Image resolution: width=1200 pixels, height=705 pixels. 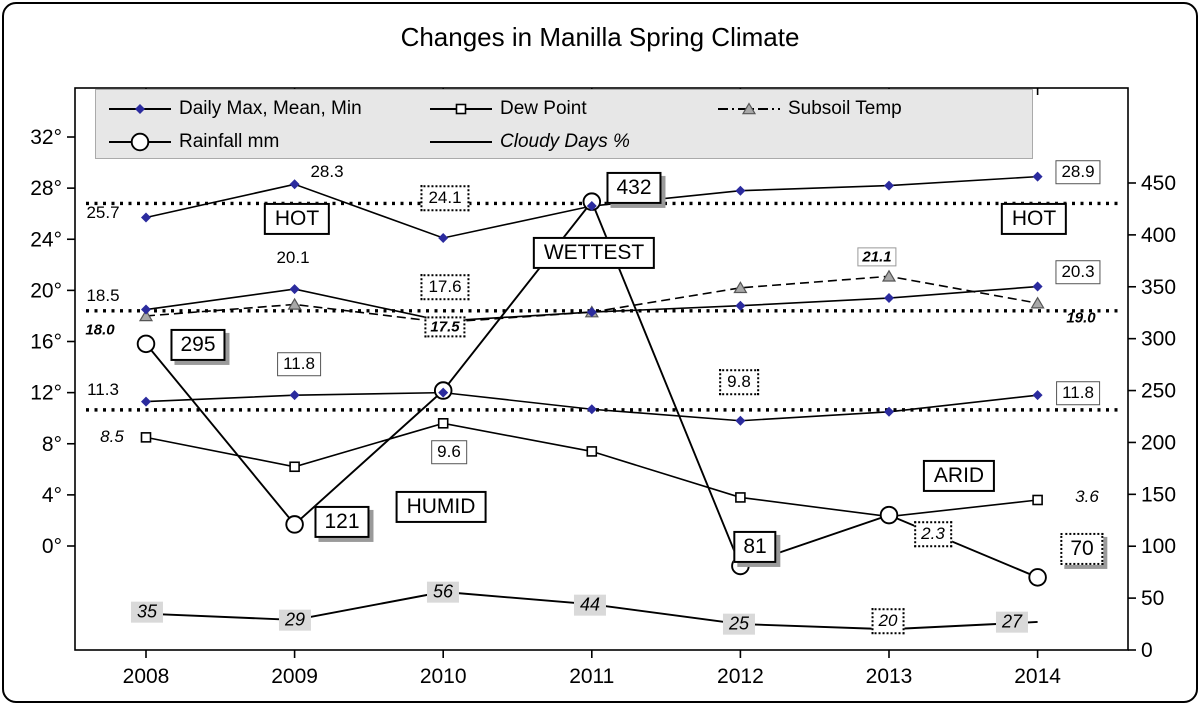 I want to click on legend-marker-triangle, so click(x=749, y=108).